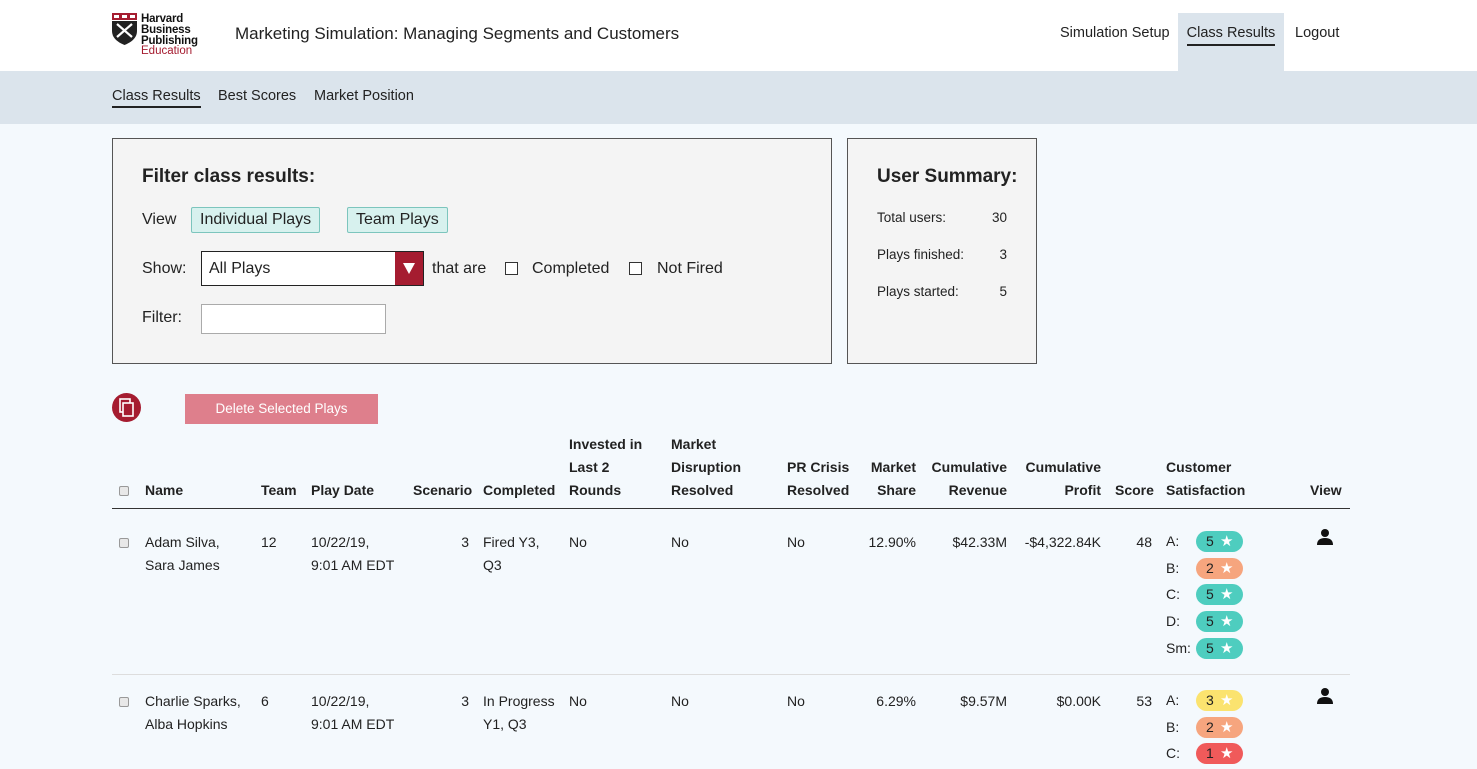  I want to click on nav-simulation-setup-label: Simulation Setup, so click(1115, 33).